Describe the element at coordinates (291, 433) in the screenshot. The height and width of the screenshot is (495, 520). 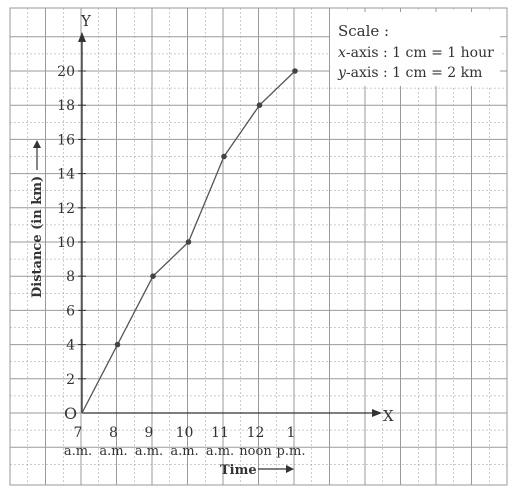
I see `x-tick-label: 1` at that location.